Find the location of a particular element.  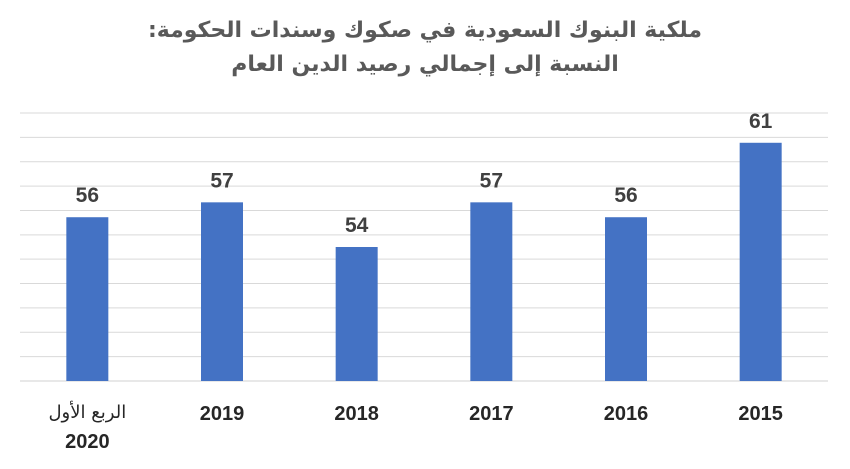

category-label-year: 2020 is located at coordinates (87, 442).